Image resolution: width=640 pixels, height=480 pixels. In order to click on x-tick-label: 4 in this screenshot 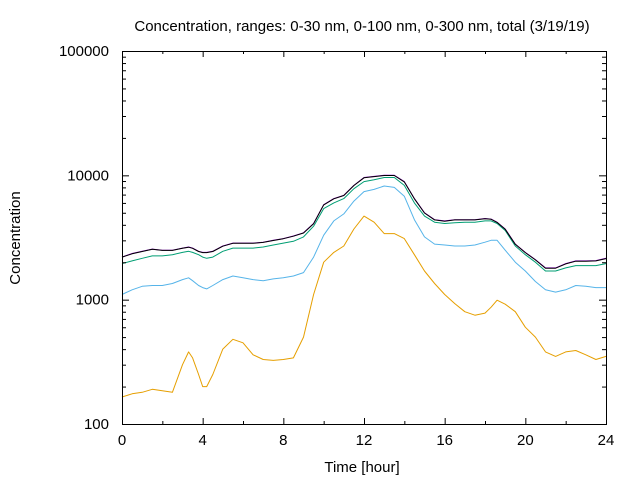, I will do `click(202, 440)`.